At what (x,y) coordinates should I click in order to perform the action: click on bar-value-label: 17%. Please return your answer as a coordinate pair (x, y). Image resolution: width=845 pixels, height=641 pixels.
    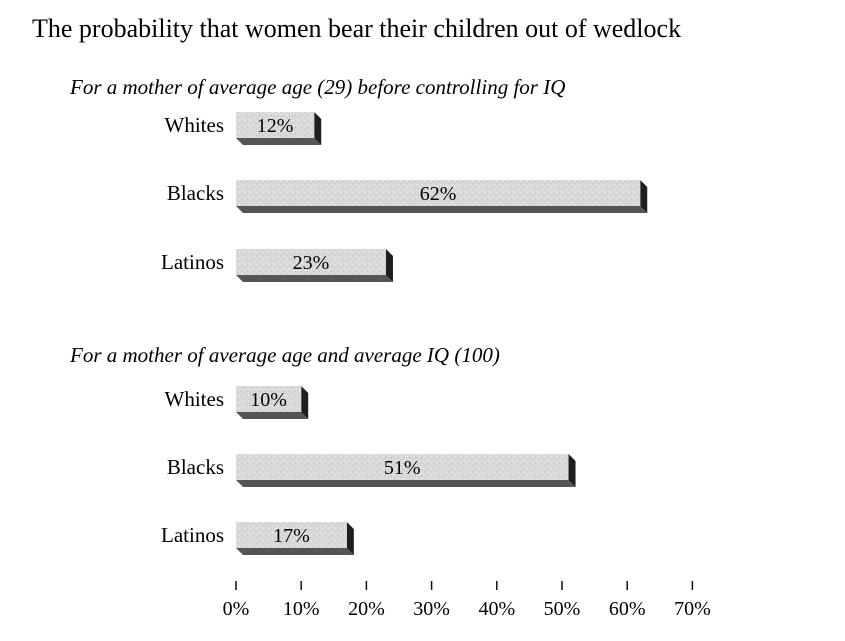
    Looking at the image, I should click on (291, 536).